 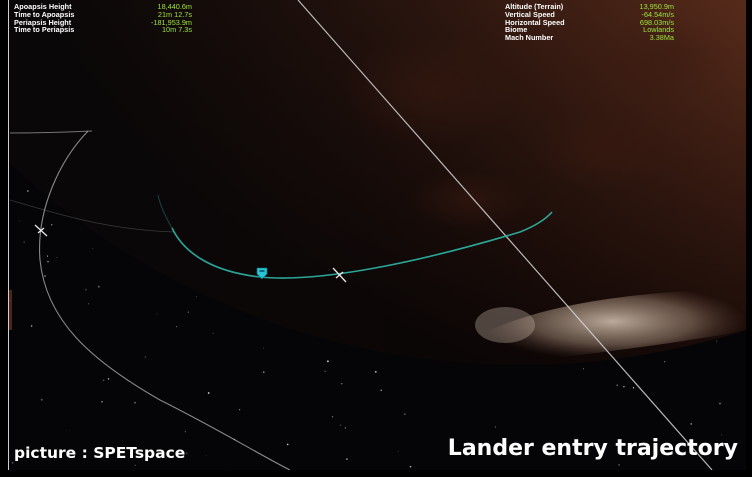 What do you see at coordinates (103, 14) in the screenshot?
I see `readout-row-time-to-apoapsis: Time to Apoapsis 21m 12.7s` at bounding box center [103, 14].